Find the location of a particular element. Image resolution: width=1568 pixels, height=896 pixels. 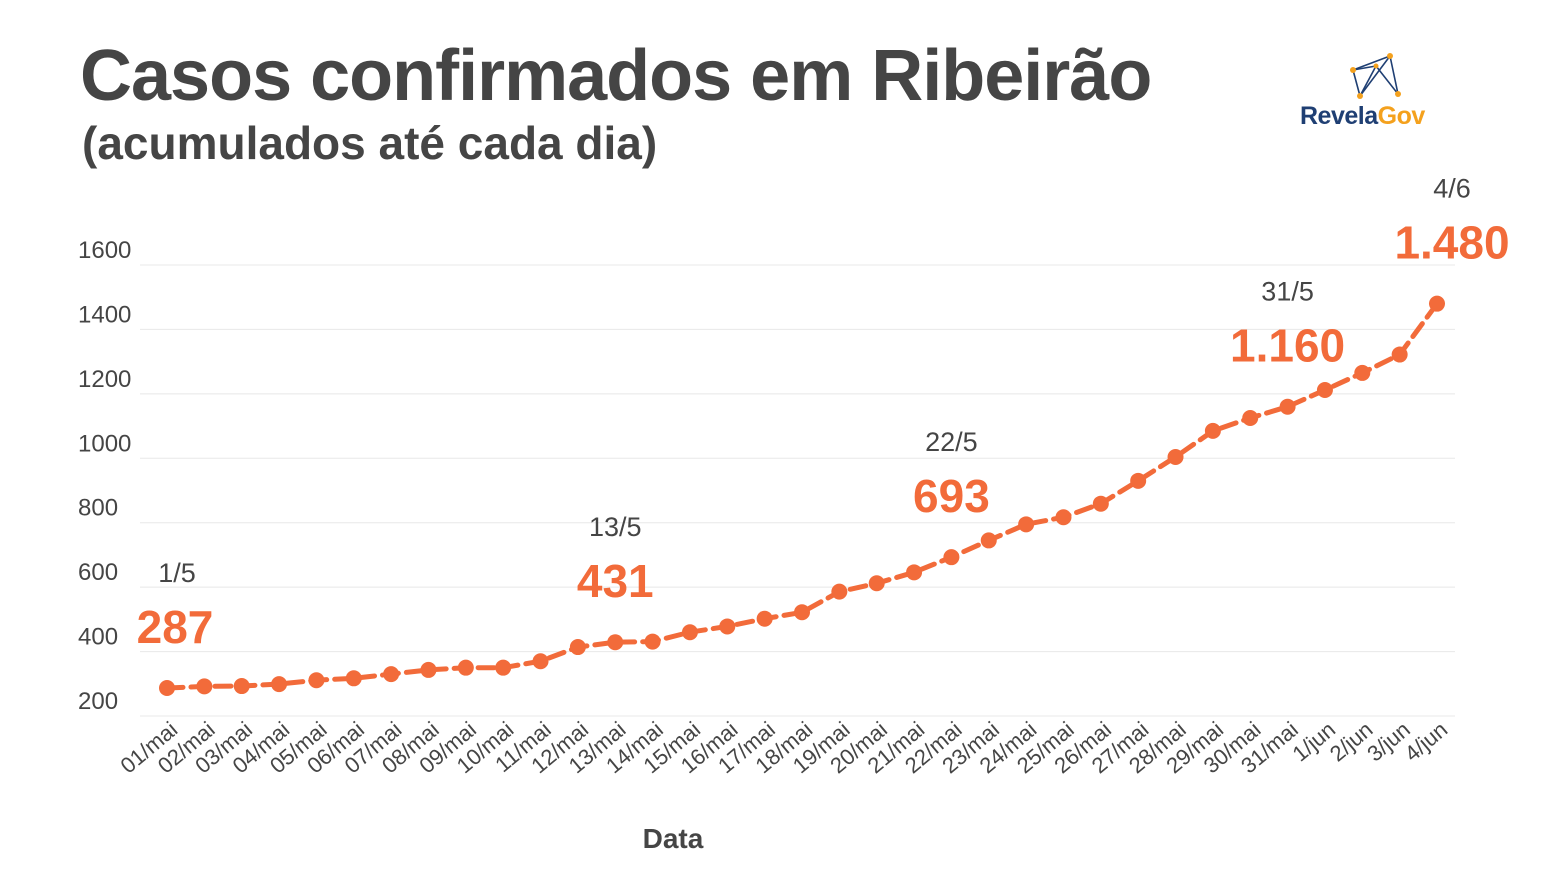

chart-subtitle: (acumulados até cada dia) is located at coordinates (370, 143).